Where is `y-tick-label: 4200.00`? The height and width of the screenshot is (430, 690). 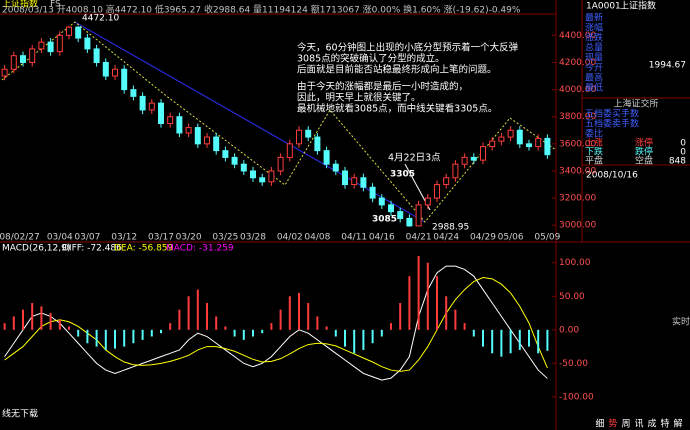 y-tick-label: 4200.00 is located at coordinates (577, 63).